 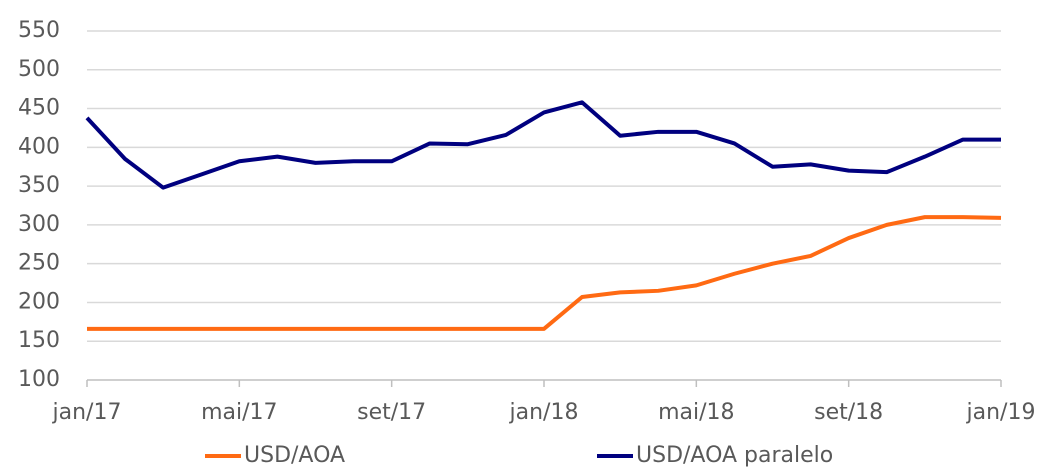 I want to click on legend-label: USD/AOA paralelo, so click(x=734, y=455).